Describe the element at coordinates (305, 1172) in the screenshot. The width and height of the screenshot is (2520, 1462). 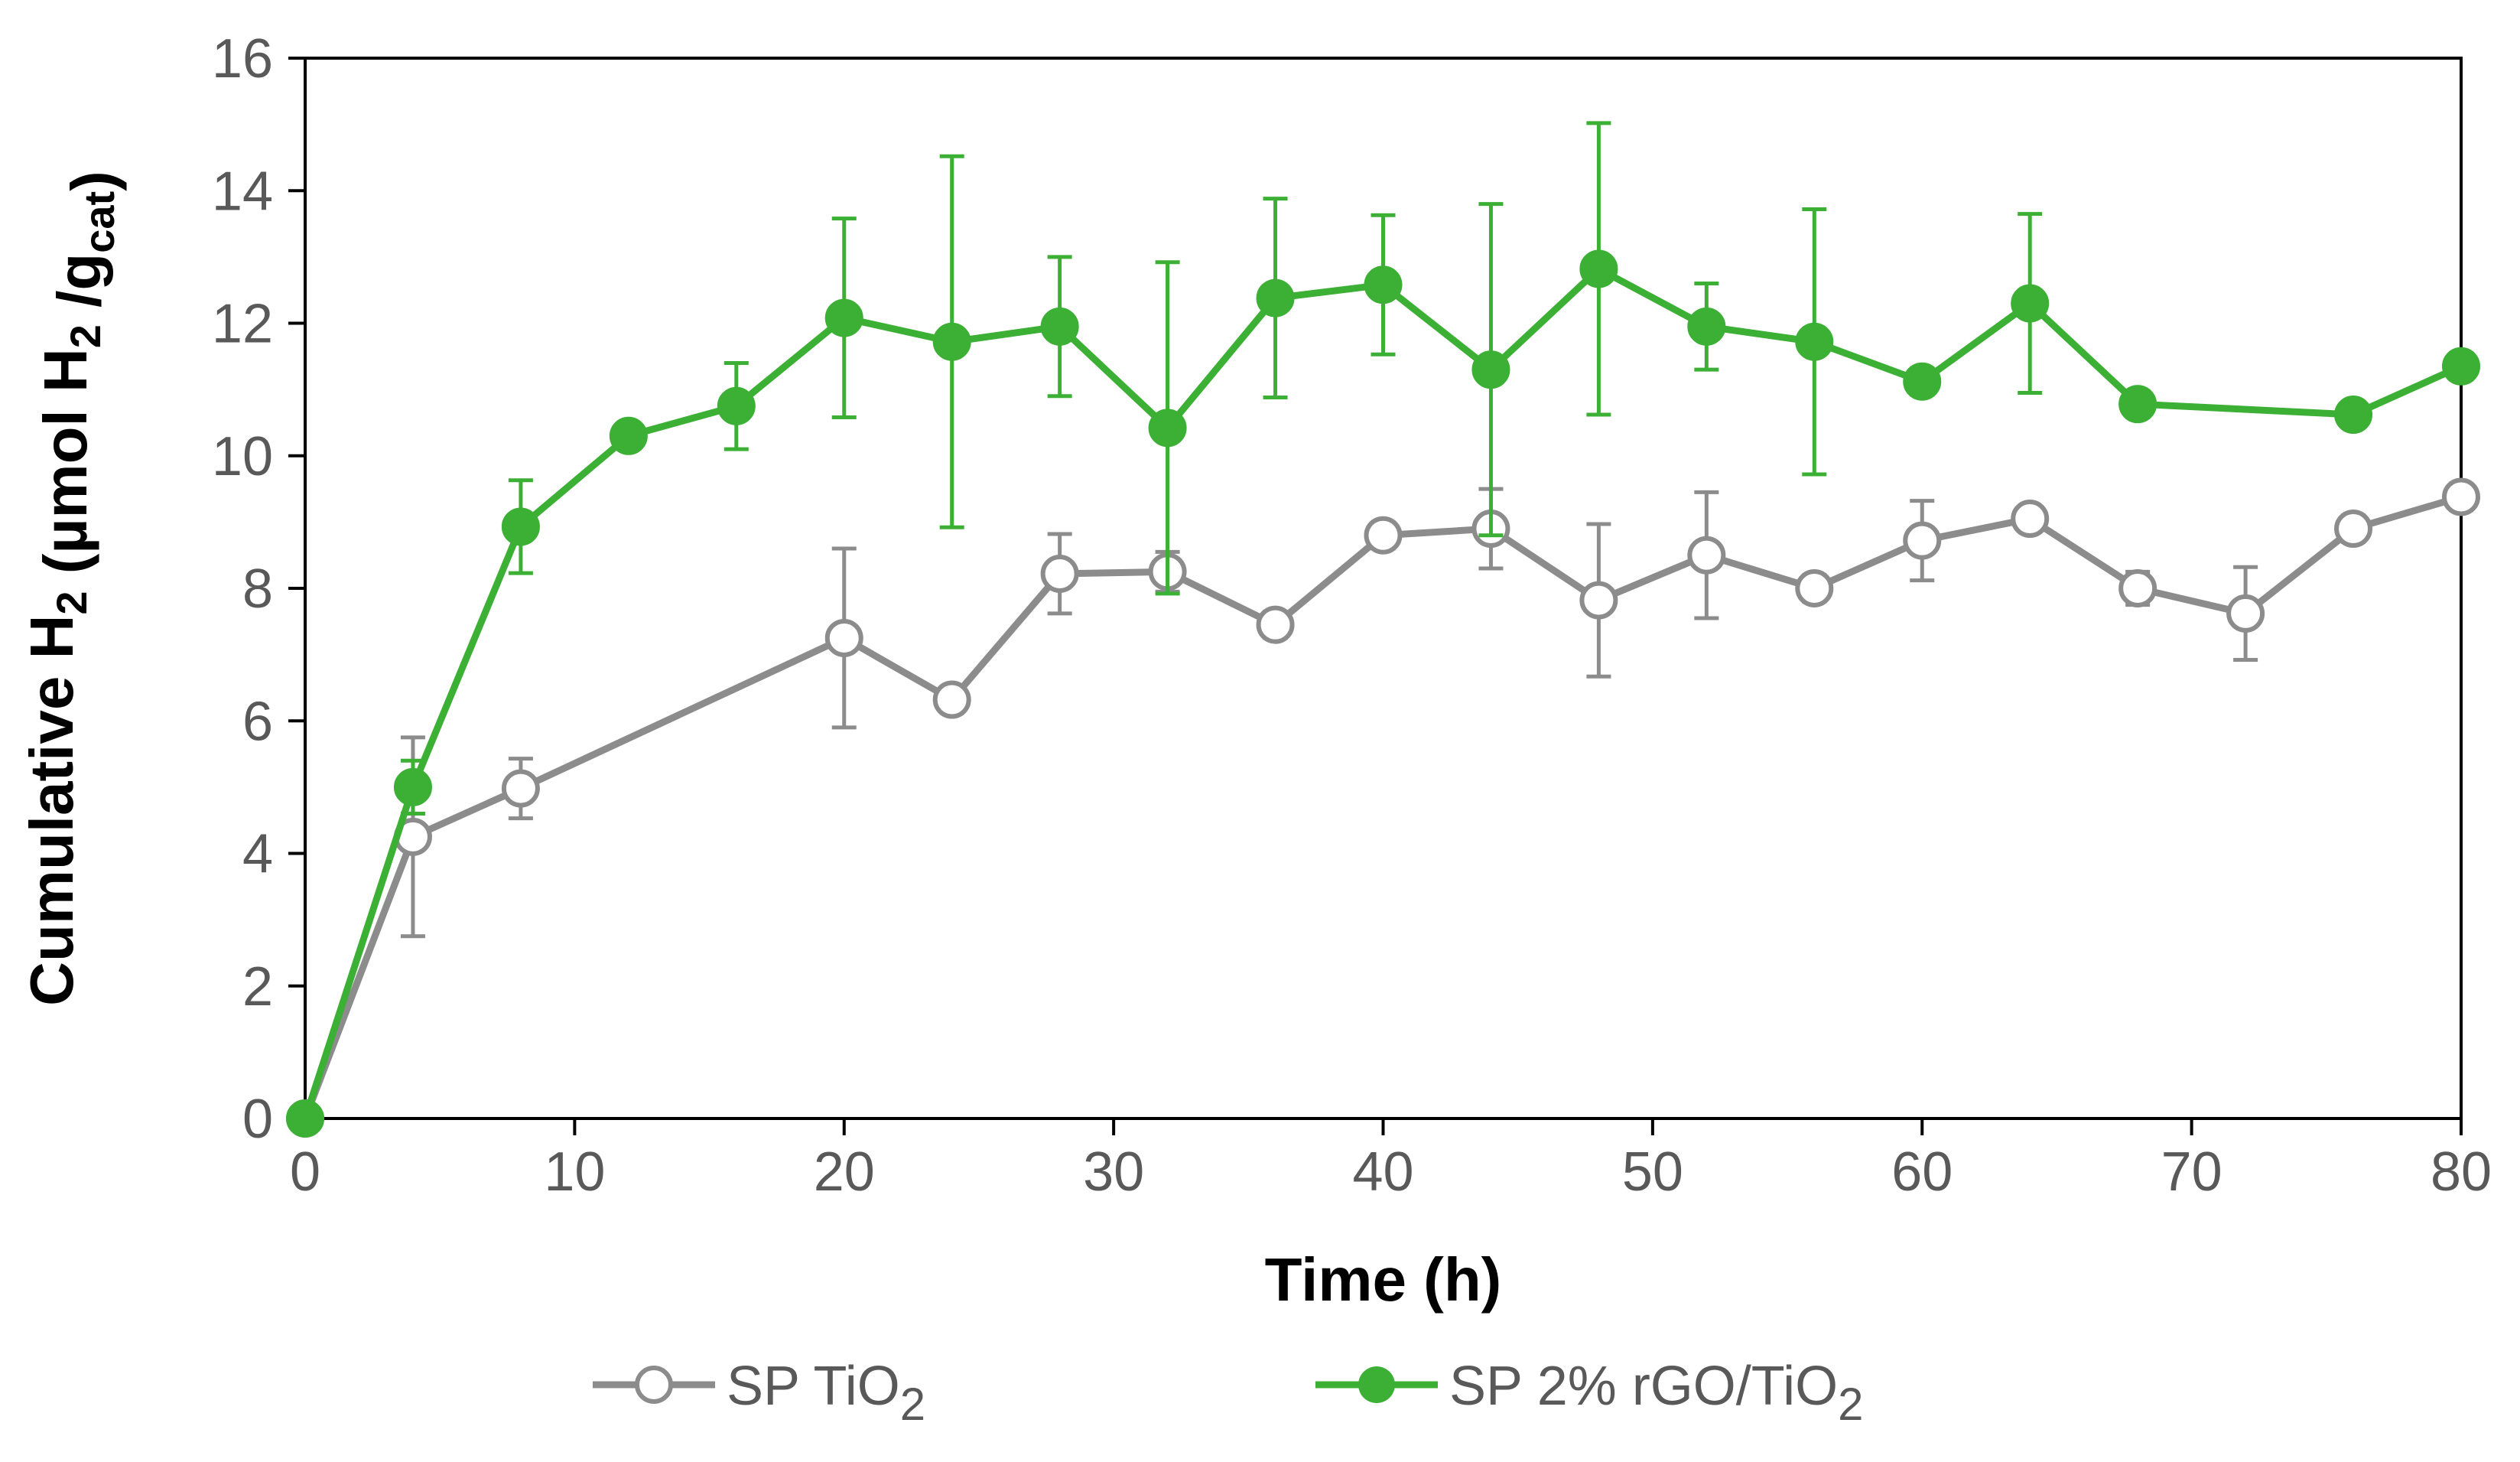
I see `x-tick-label: 0` at that location.